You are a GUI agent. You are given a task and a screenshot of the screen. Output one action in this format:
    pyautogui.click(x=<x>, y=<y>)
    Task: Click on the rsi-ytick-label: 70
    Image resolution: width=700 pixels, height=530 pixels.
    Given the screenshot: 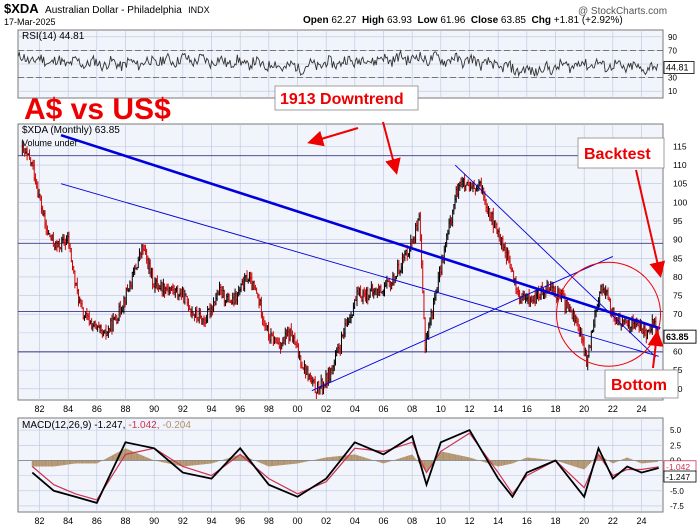 What is the action you would take?
    pyautogui.click(x=672, y=50)
    